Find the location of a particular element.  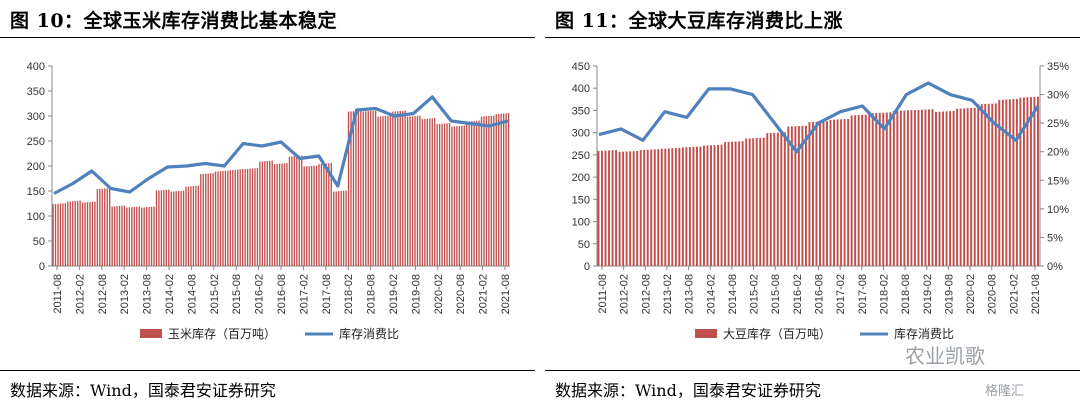

x-tick-label: 2021-02 is located at coordinates (484, 294).